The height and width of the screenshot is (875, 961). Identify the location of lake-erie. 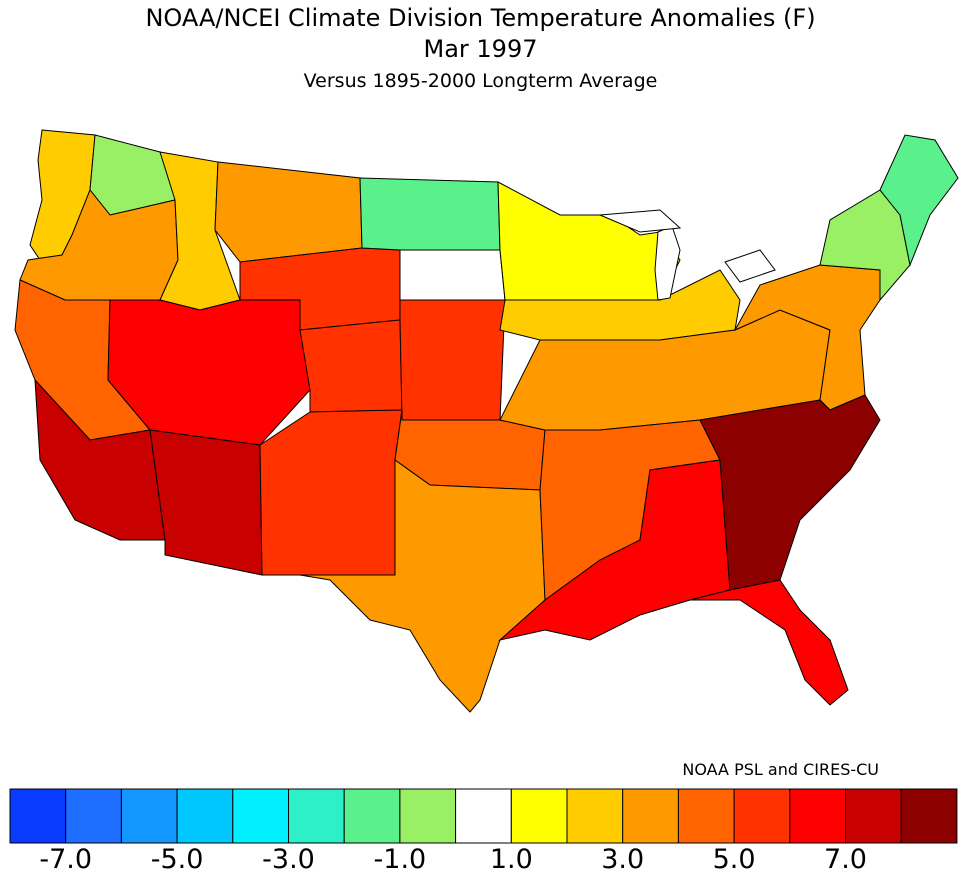
(750, 266).